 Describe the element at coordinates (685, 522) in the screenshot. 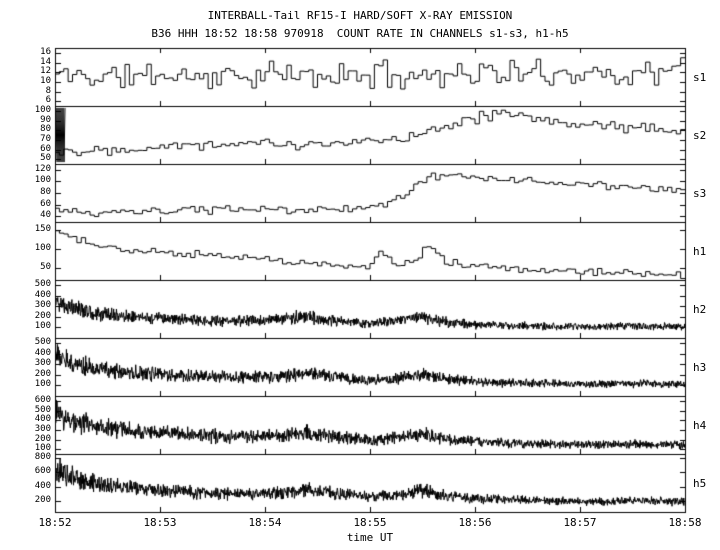

I see `x-tick-label: 18:58` at that location.